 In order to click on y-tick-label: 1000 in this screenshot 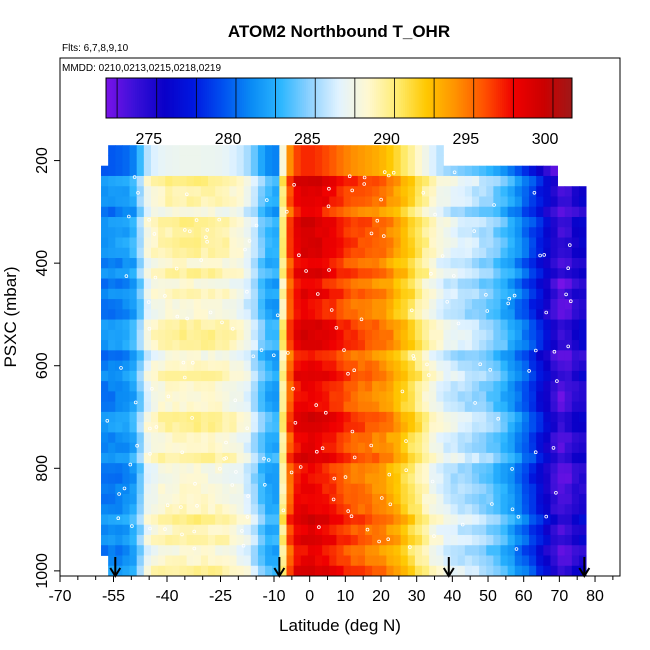, I will do `click(42, 571)`.